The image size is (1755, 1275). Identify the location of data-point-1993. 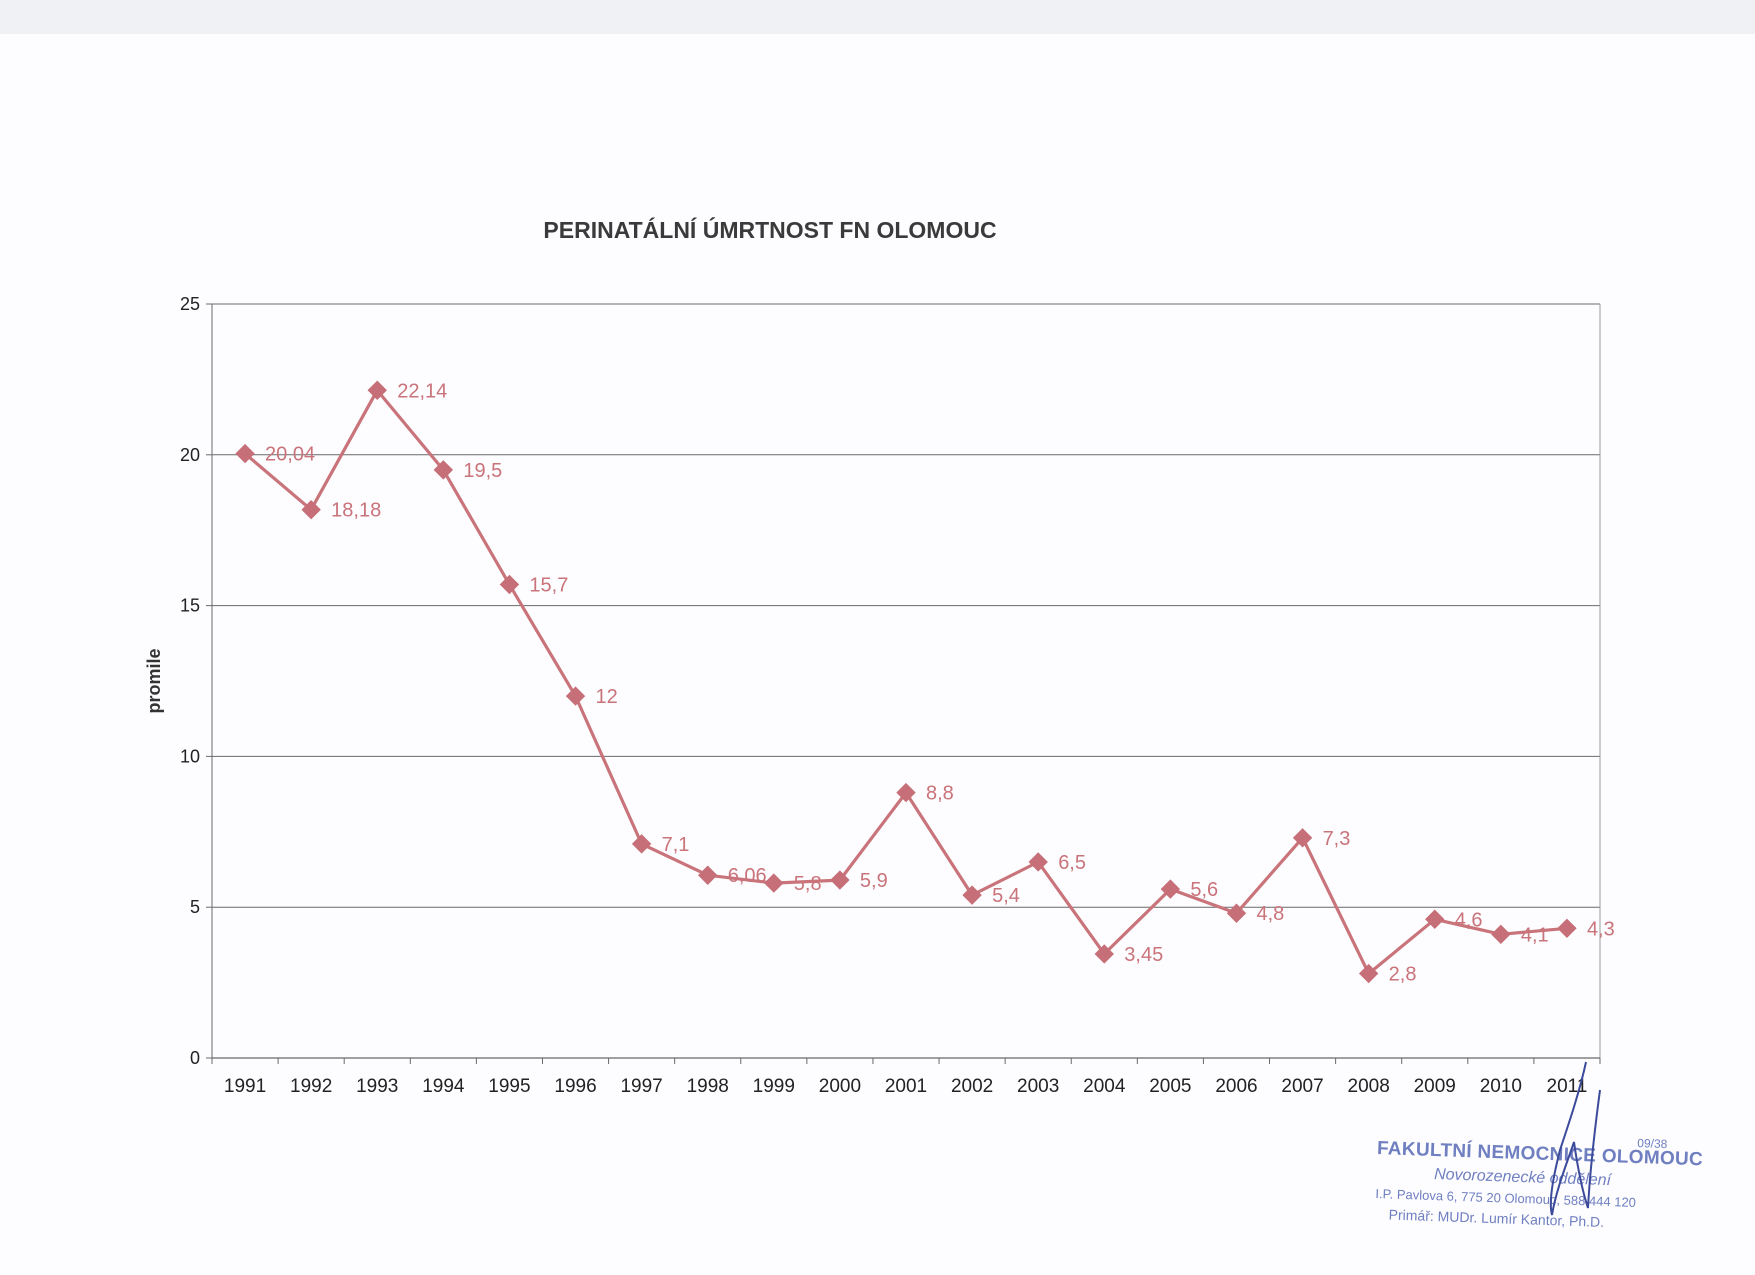
(377, 390).